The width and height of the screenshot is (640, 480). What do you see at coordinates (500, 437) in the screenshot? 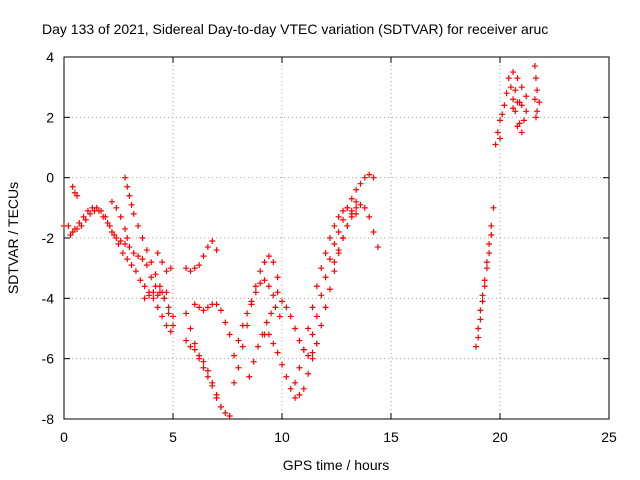
I see `x-tick-label: 20` at bounding box center [500, 437].